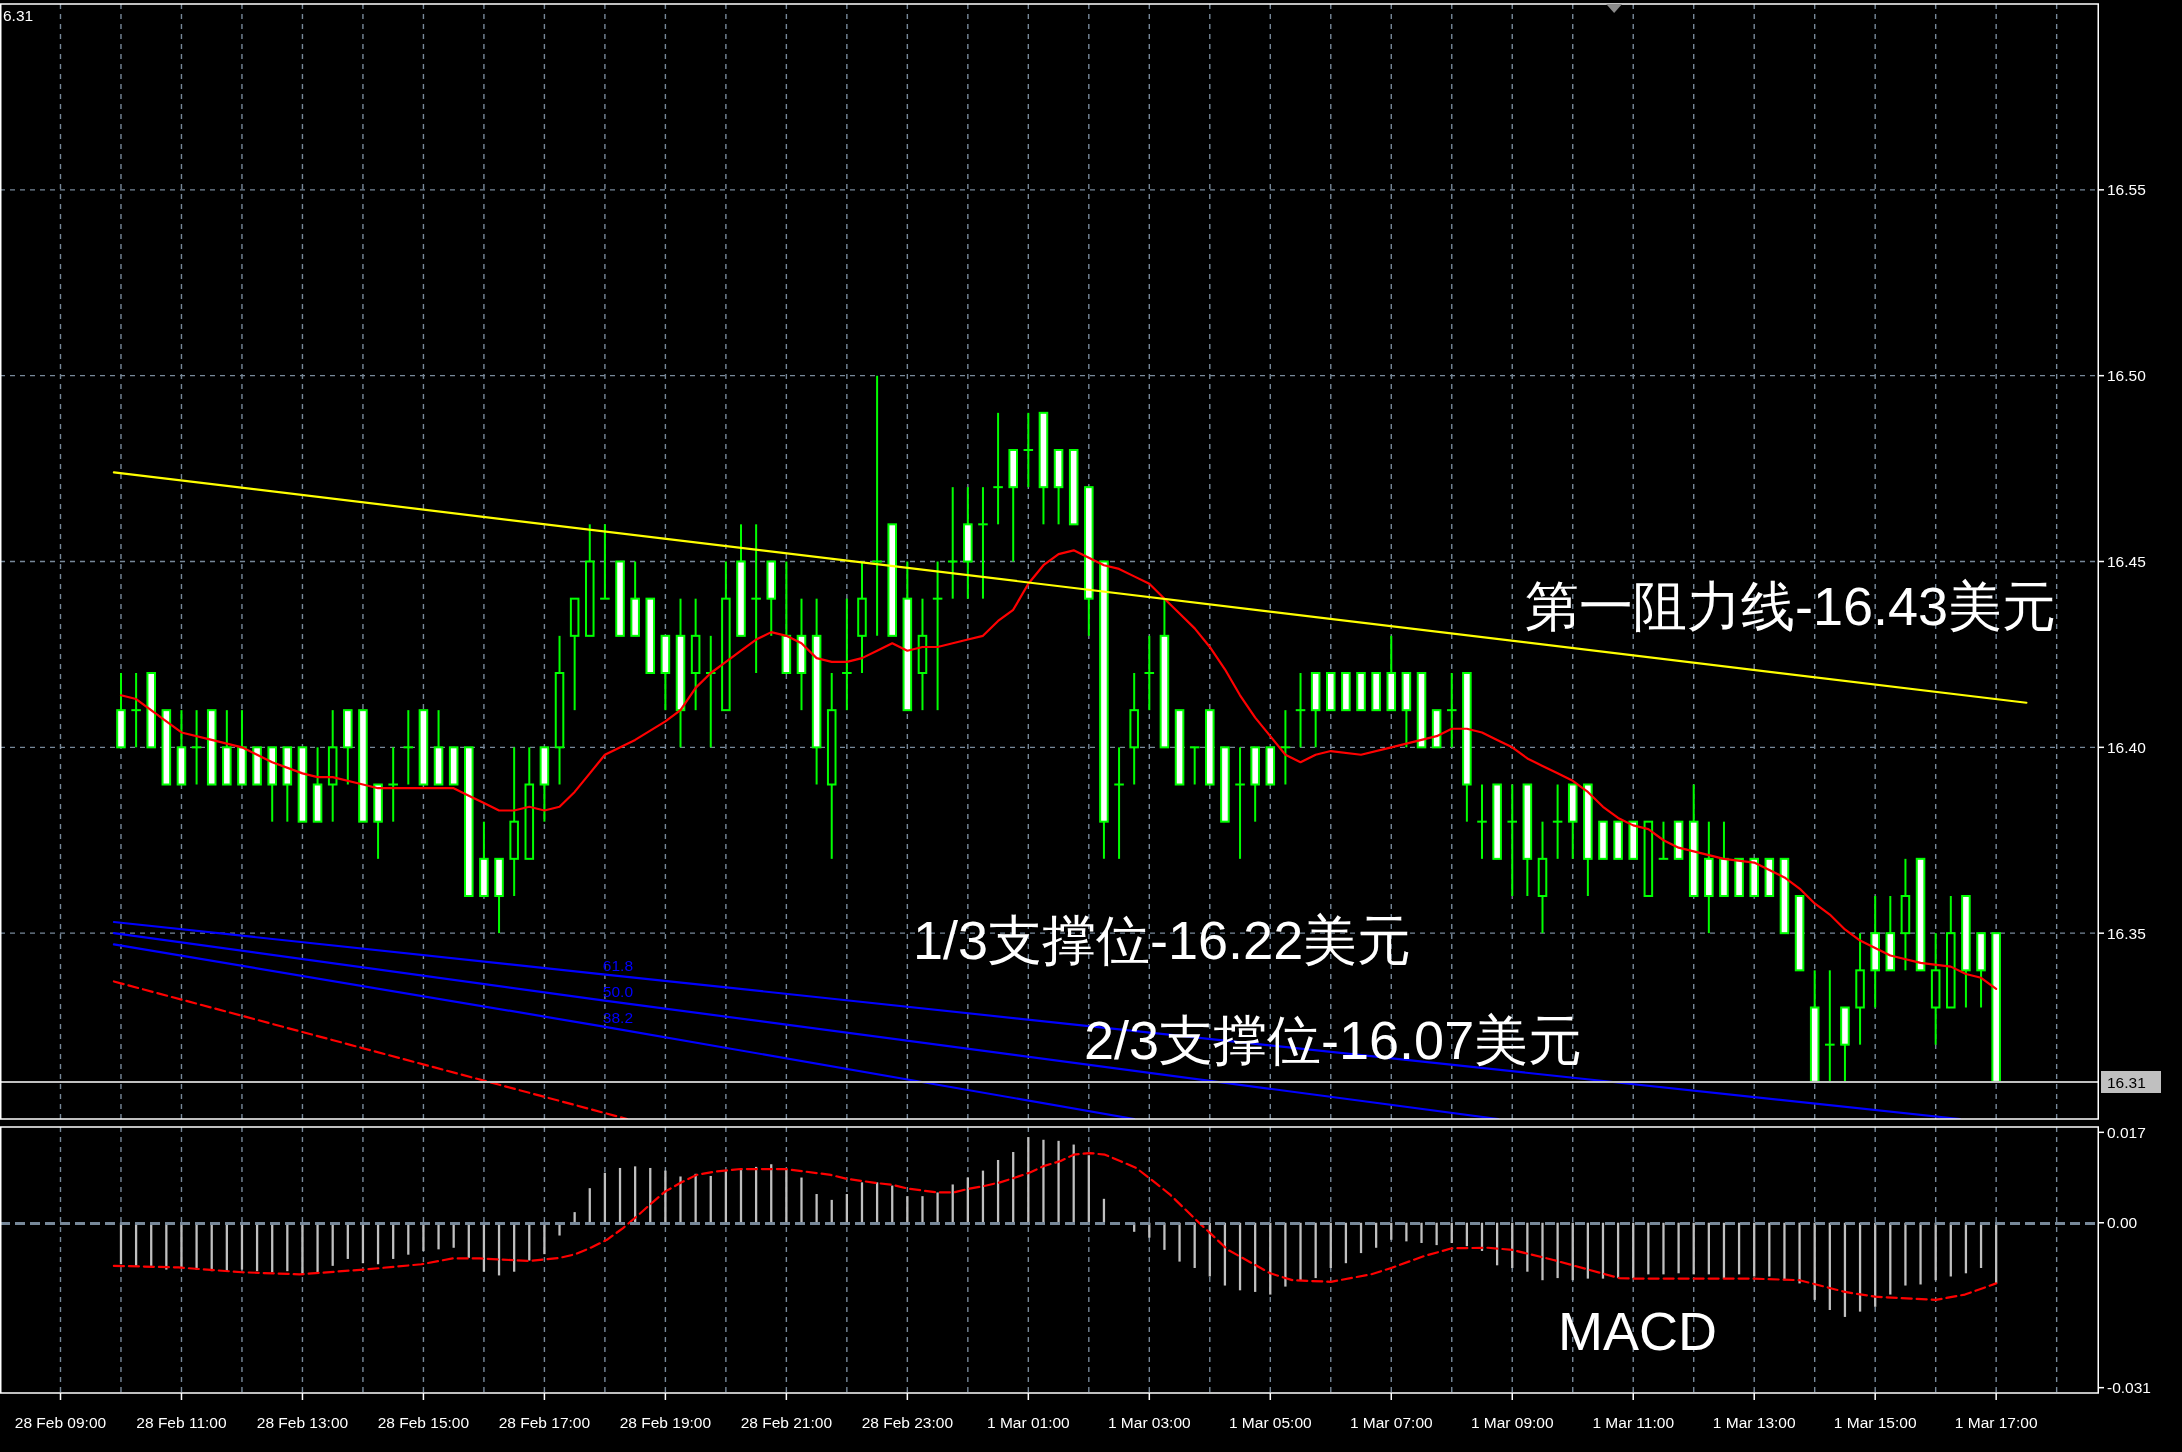 The width and height of the screenshot is (2182, 1452). What do you see at coordinates (1162, 940) in the screenshot?
I see `annotation: 1/3支撑位-16.22美元` at bounding box center [1162, 940].